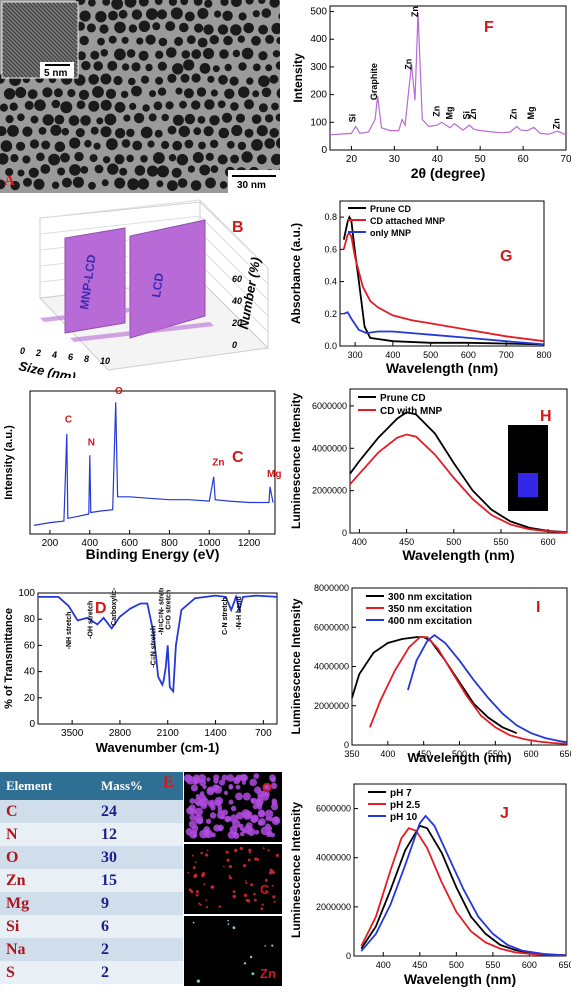 Image resolution: width=571 pixels, height=992 pixels. Describe the element at coordinates (30, 698) in the screenshot. I see `y-tick-label: 20` at that location.